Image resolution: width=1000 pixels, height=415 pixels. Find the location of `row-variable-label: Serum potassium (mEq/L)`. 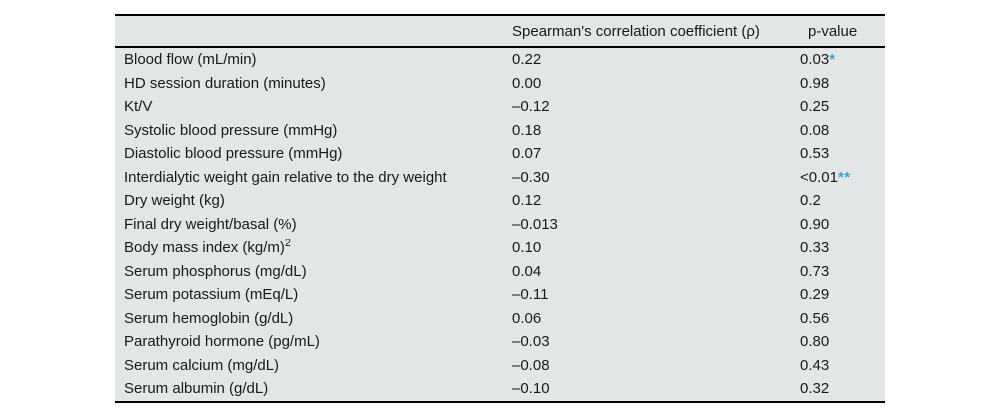

row-variable-label: Serum potassium (mEq/L) is located at coordinates (211, 295).